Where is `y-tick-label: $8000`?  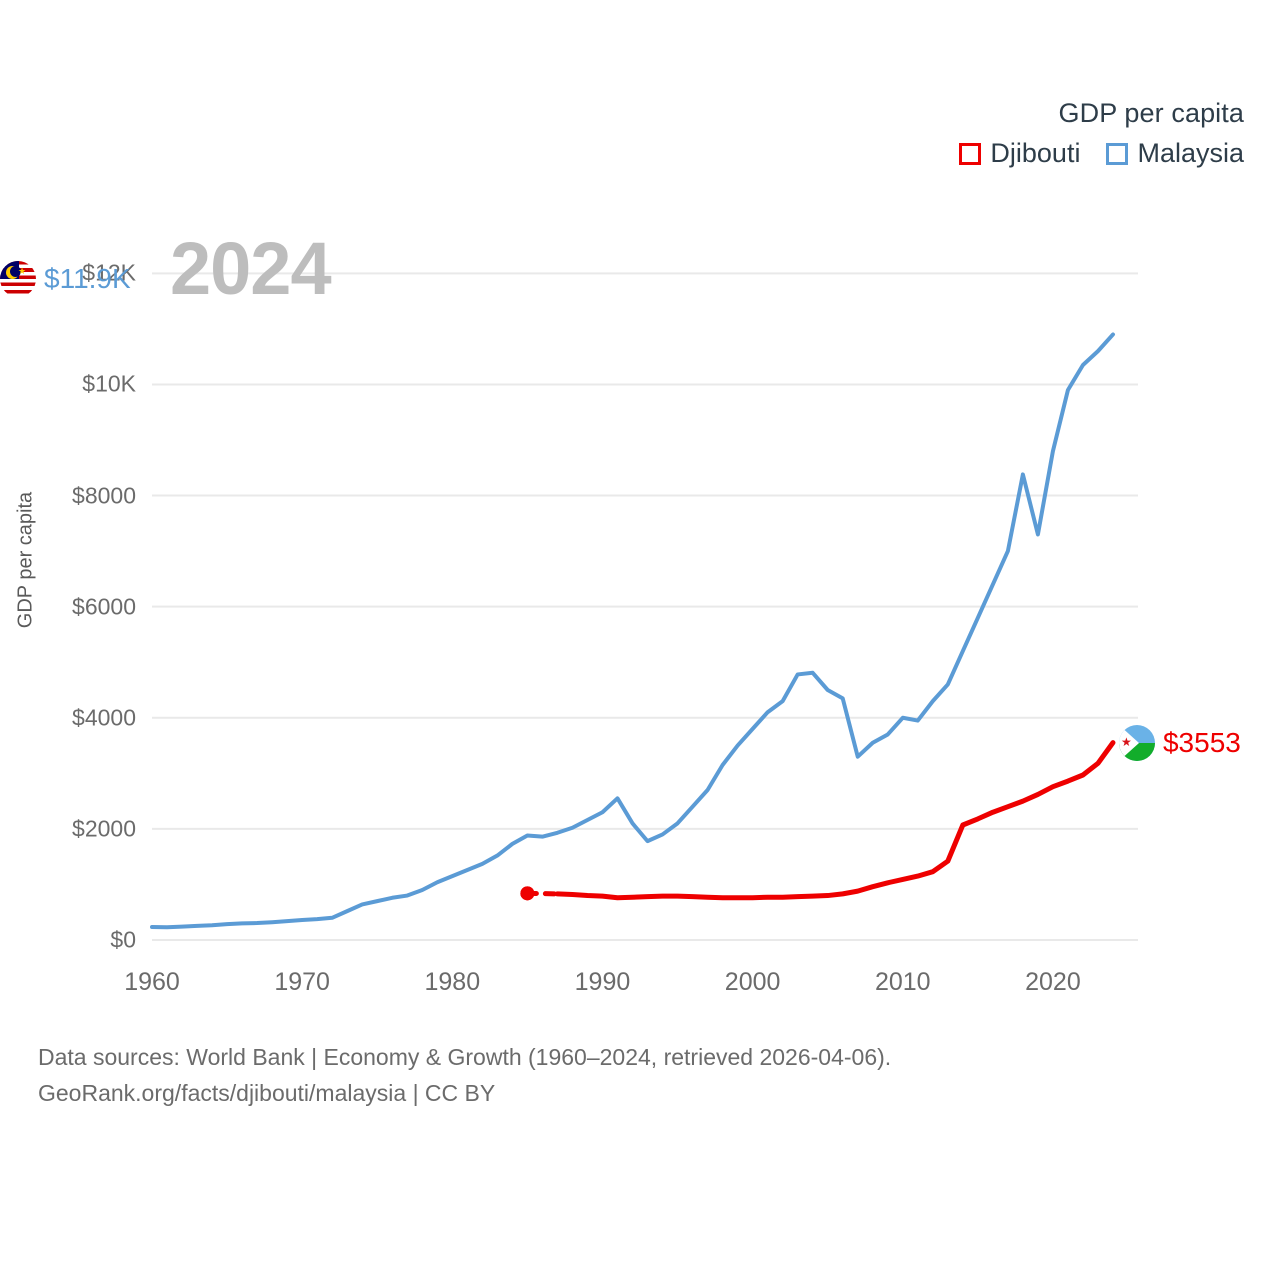
y-tick-label: $8000 is located at coordinates (104, 495).